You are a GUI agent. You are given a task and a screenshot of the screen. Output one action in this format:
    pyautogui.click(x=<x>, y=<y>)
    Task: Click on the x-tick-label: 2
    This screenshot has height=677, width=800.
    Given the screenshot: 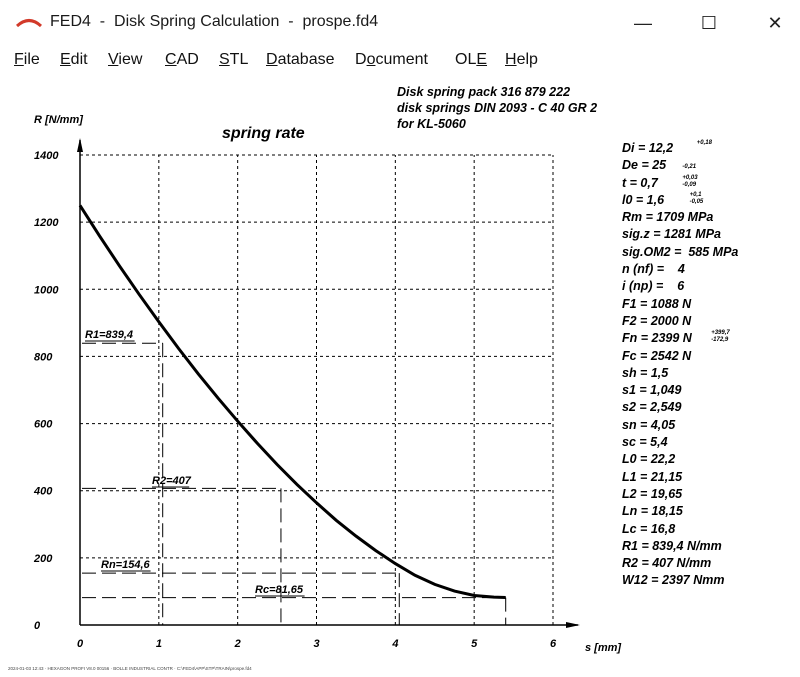 What is the action you would take?
    pyautogui.click(x=237, y=644)
    